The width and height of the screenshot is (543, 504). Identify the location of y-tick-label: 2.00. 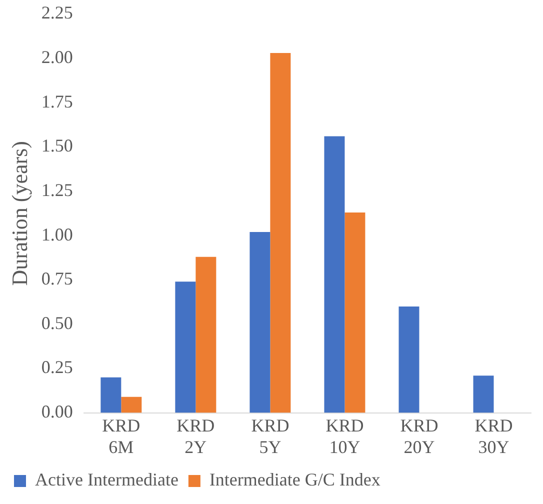
(57, 57).